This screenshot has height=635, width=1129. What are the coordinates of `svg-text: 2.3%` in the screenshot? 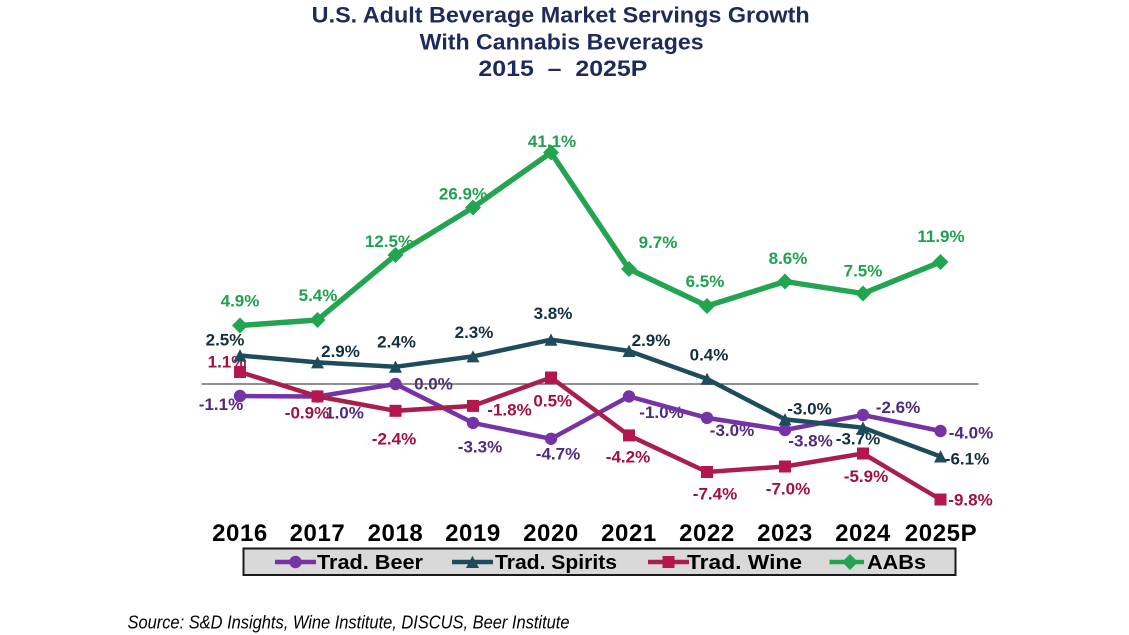 It's located at (474, 332).